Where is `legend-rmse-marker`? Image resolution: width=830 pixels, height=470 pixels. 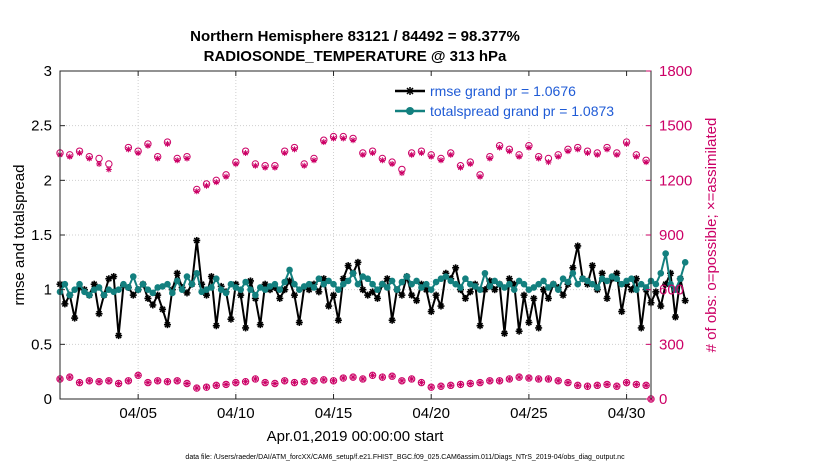 legend-rmse-marker is located at coordinates (410, 91).